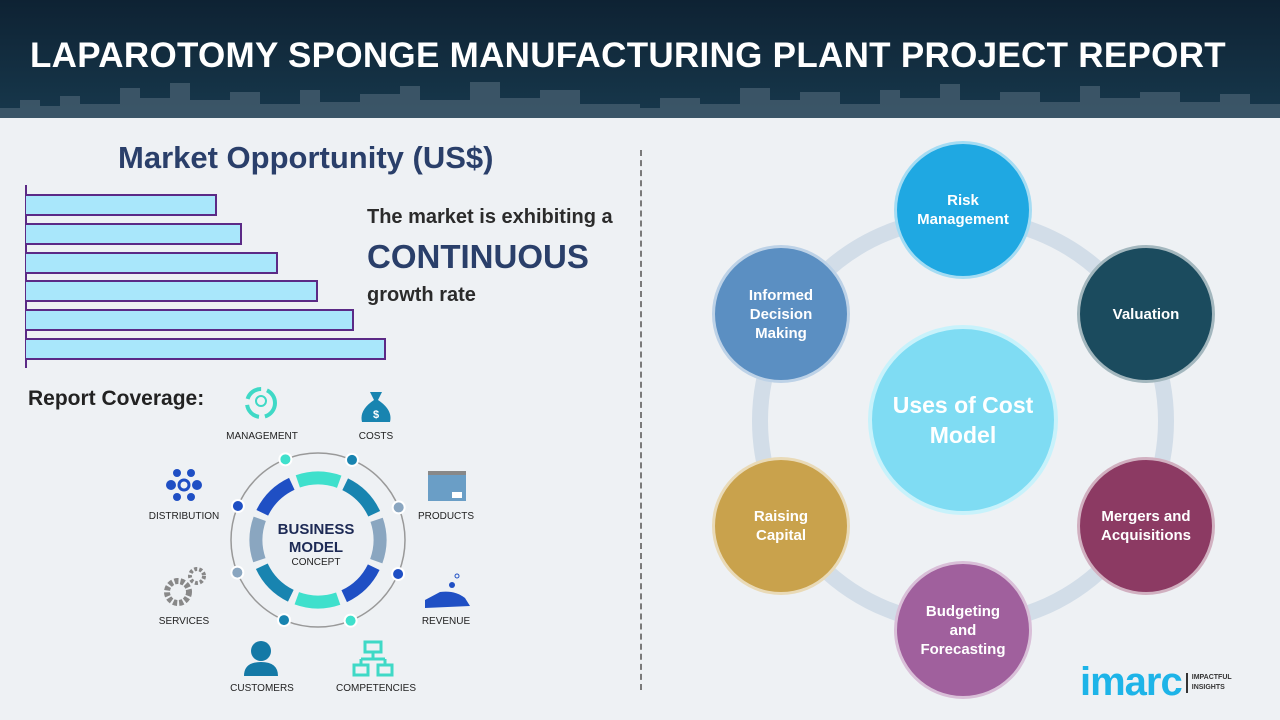 The width and height of the screenshot is (1280, 720). Describe the element at coordinates (261, 658) in the screenshot. I see `person-icon` at that location.